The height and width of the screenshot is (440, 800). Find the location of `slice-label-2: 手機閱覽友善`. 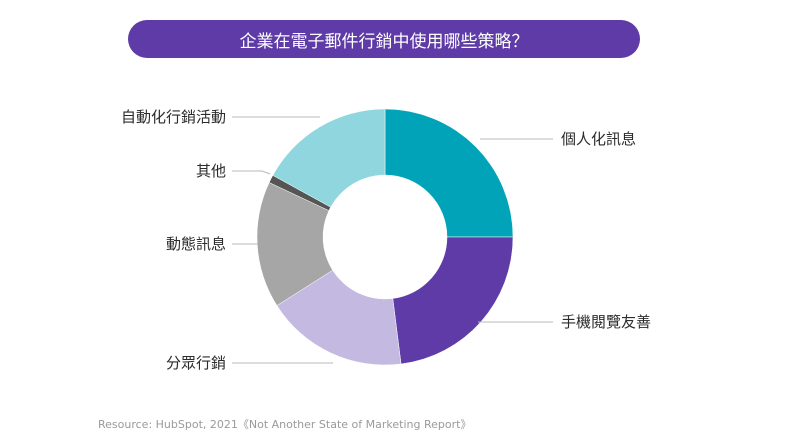

slice-label-2: 手機閱覽友善 is located at coordinates (606, 322).